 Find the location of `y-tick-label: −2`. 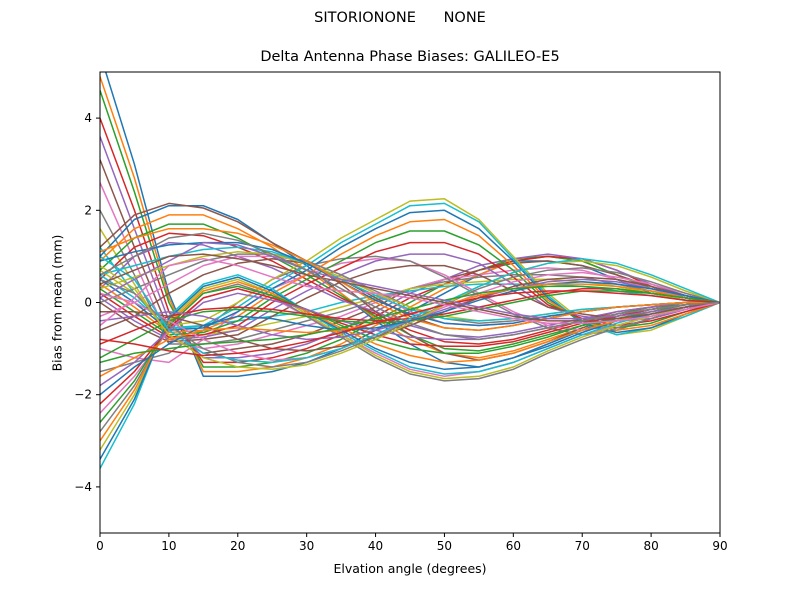

y-tick-label: −2 is located at coordinates (83, 395).